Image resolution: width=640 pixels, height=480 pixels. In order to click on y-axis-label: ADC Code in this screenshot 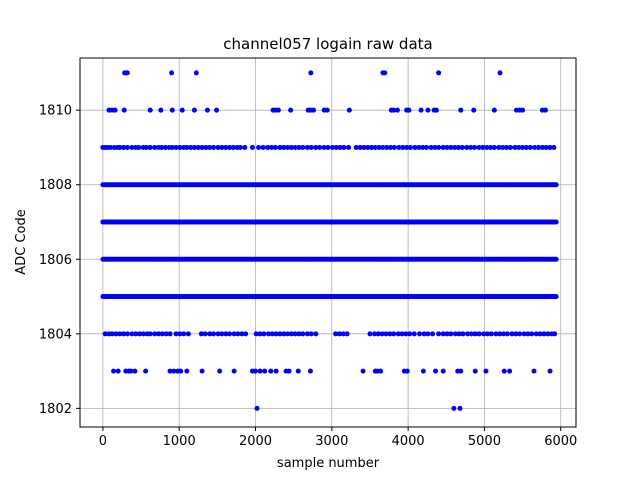, I will do `click(21, 241)`.